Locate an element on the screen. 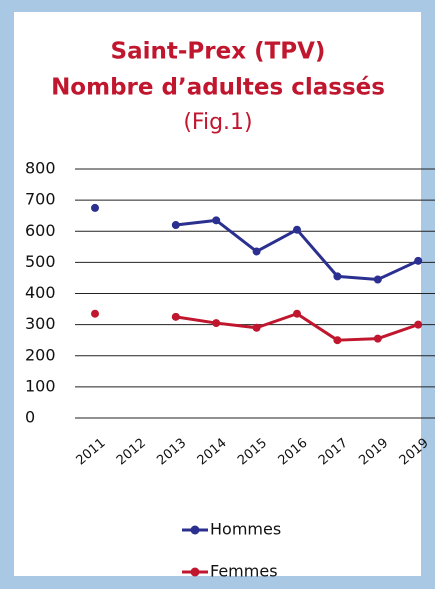 Image resolution: width=435 pixels, height=589 pixels. chart-subtitle: Nombre d’adultes classés is located at coordinates (218, 88).